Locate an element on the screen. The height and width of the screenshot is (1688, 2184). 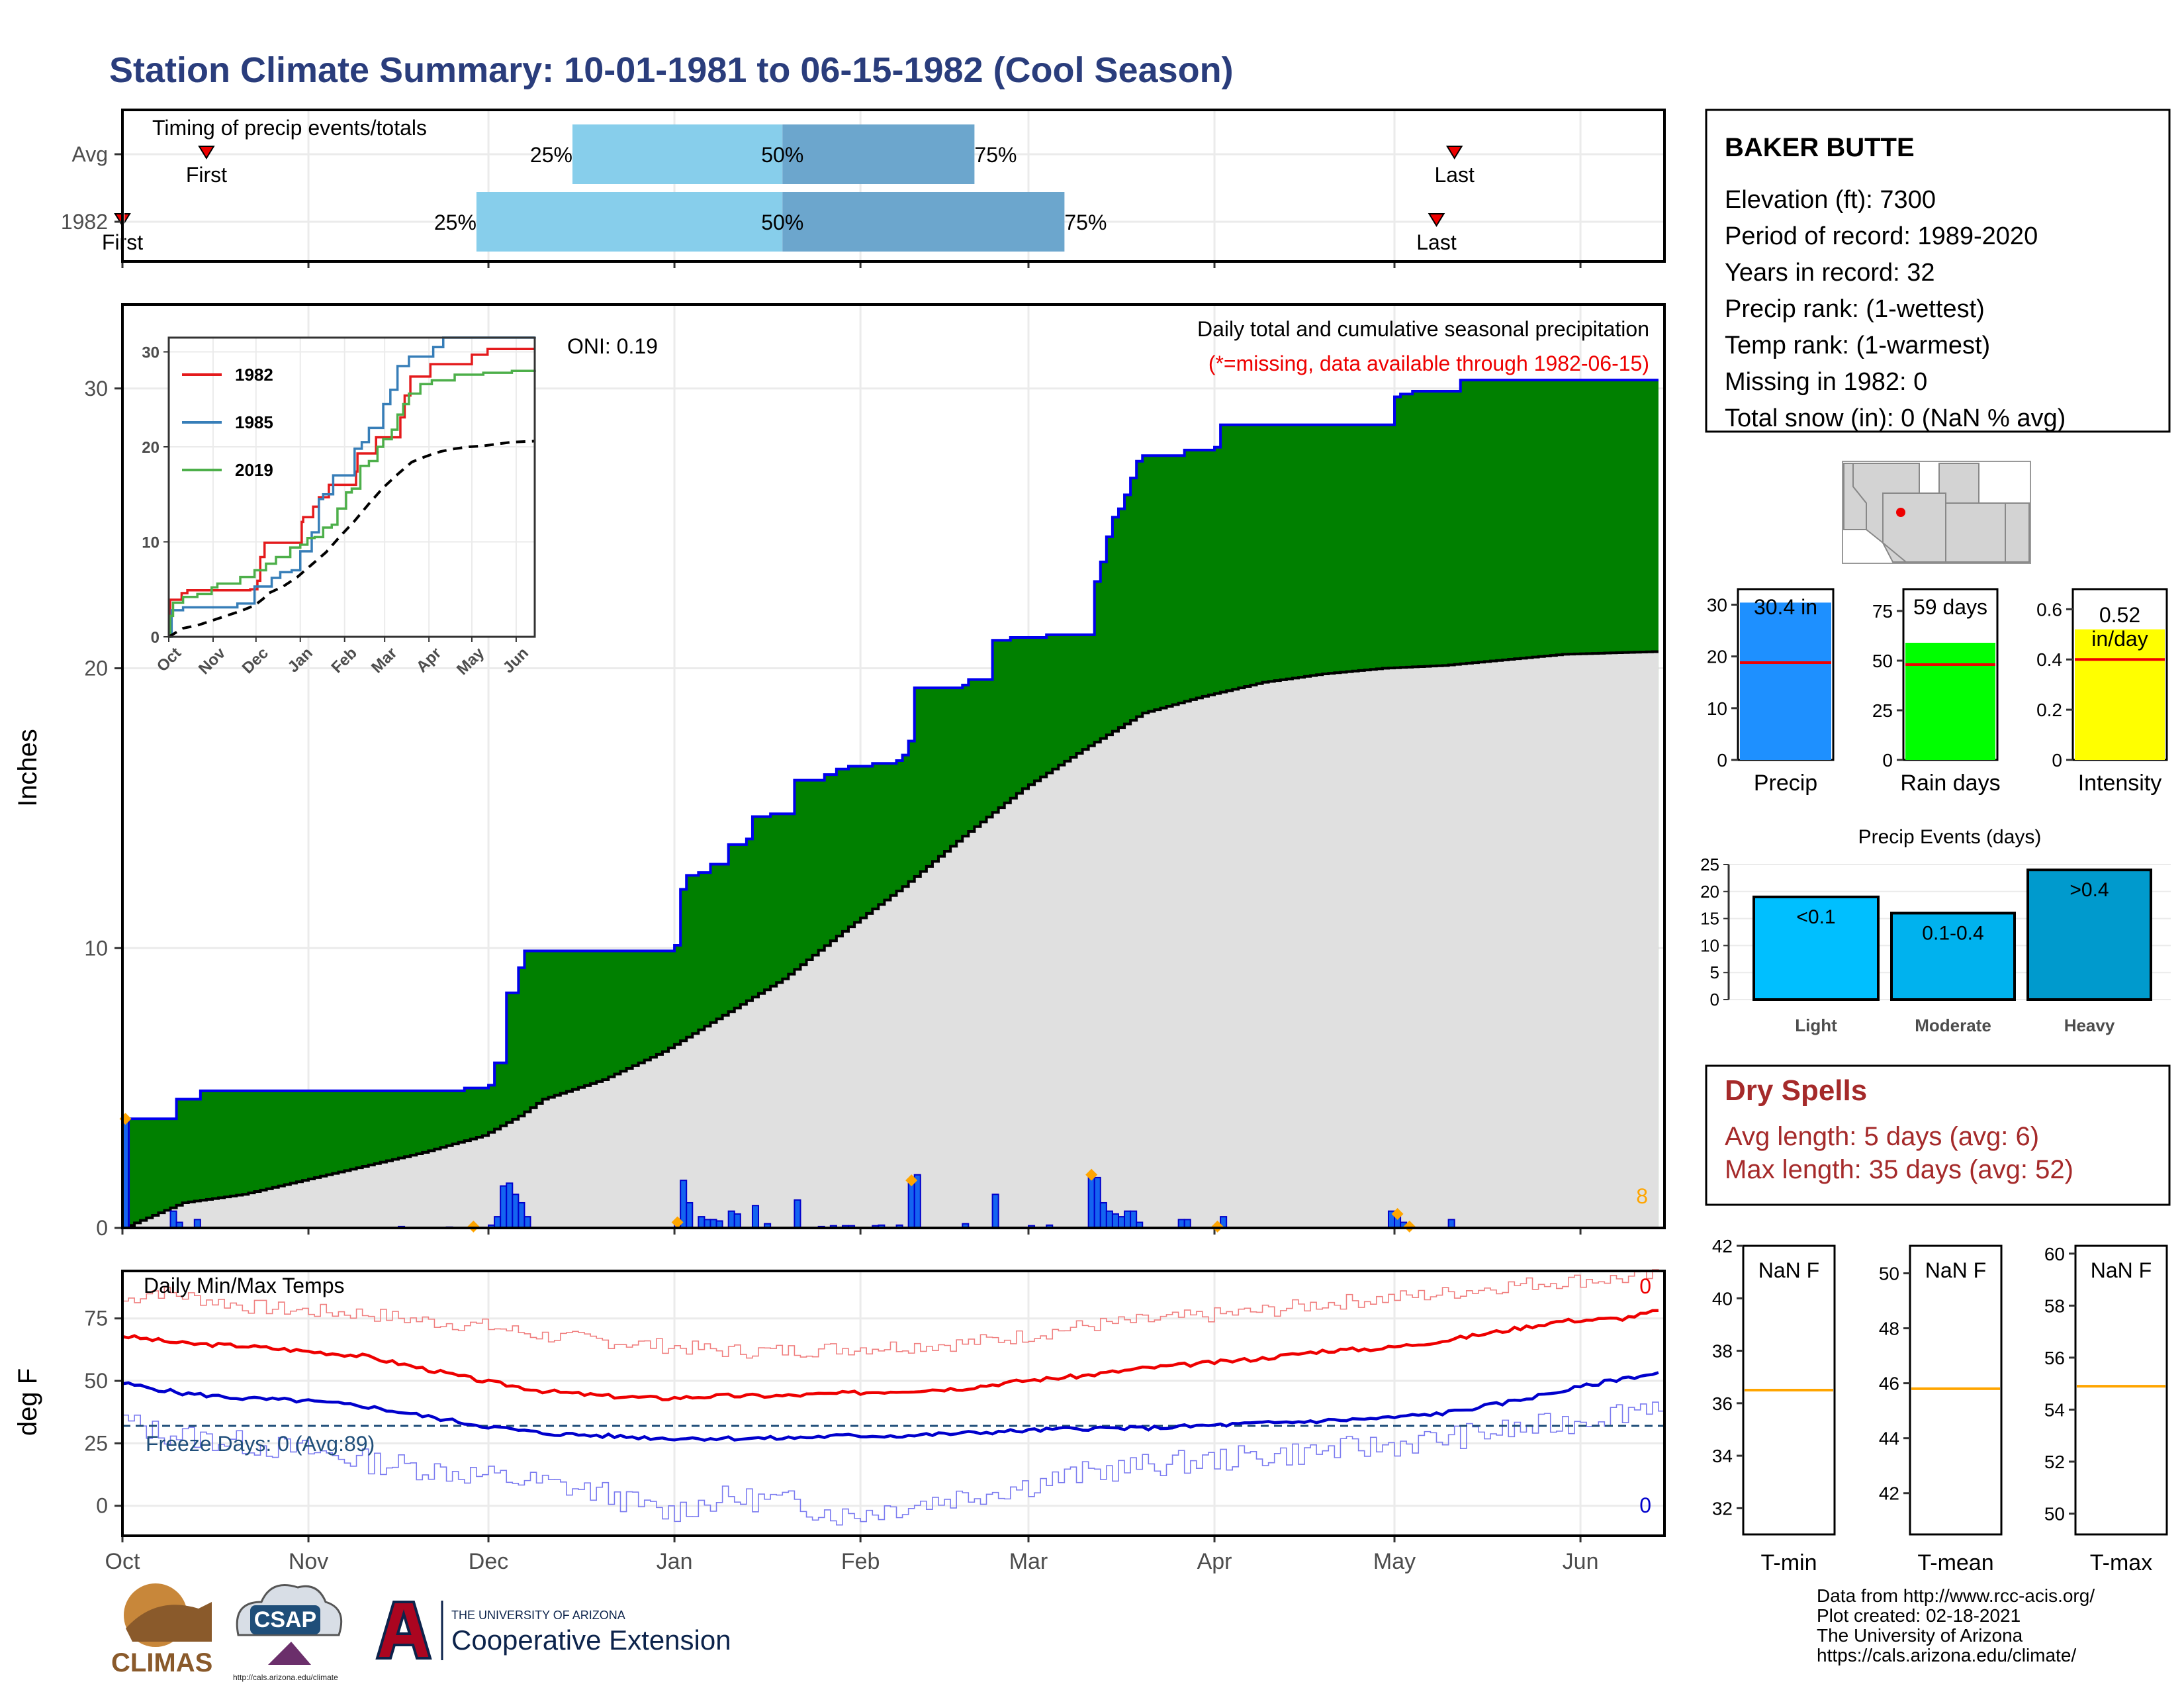
month-axis-label: Mar is located at coordinates (1028, 1561).